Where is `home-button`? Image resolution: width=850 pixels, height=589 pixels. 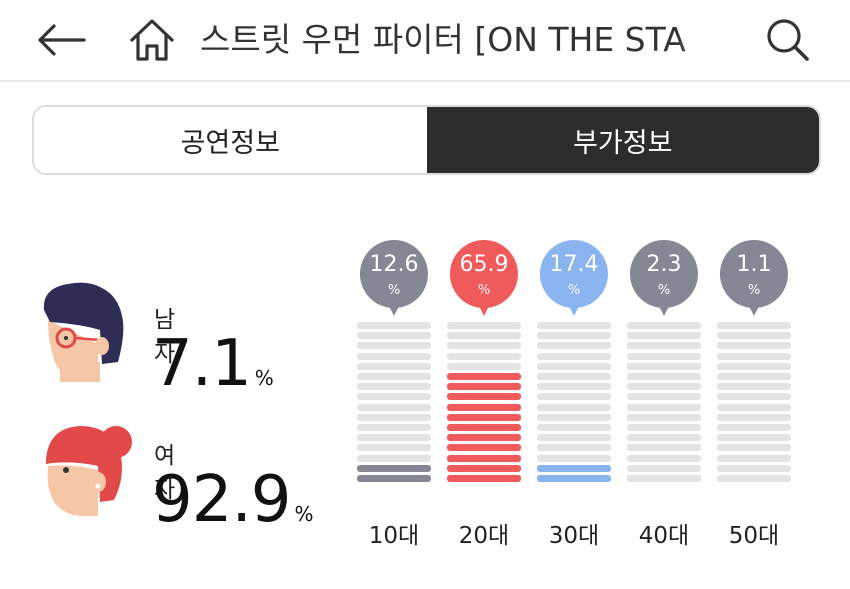 home-button is located at coordinates (152, 40).